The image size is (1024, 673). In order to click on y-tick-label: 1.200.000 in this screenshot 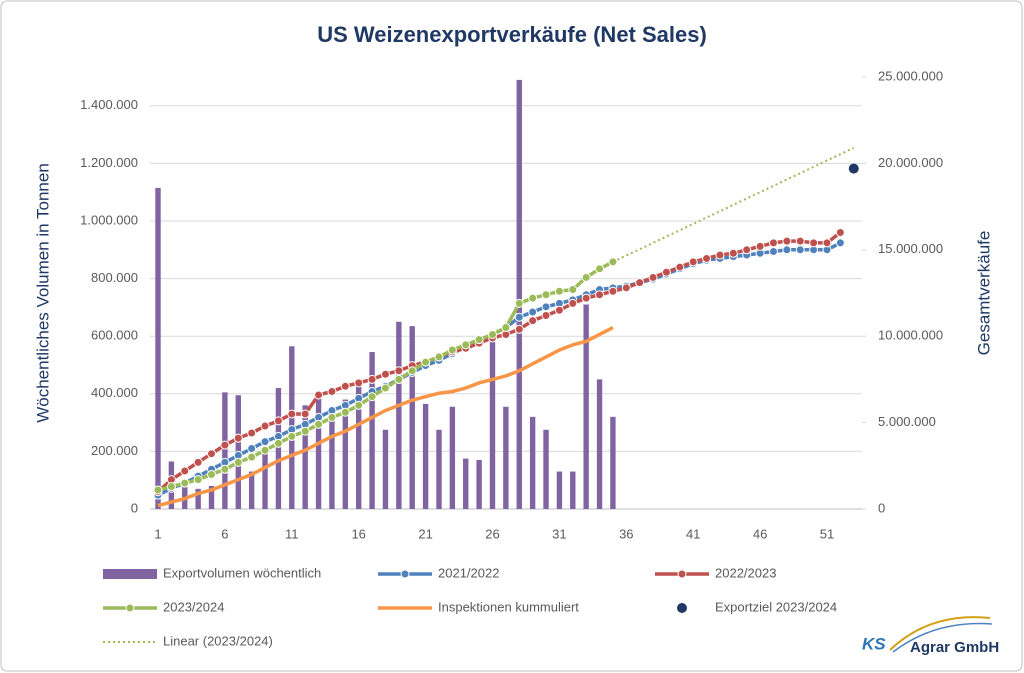, I will do `click(109, 162)`.